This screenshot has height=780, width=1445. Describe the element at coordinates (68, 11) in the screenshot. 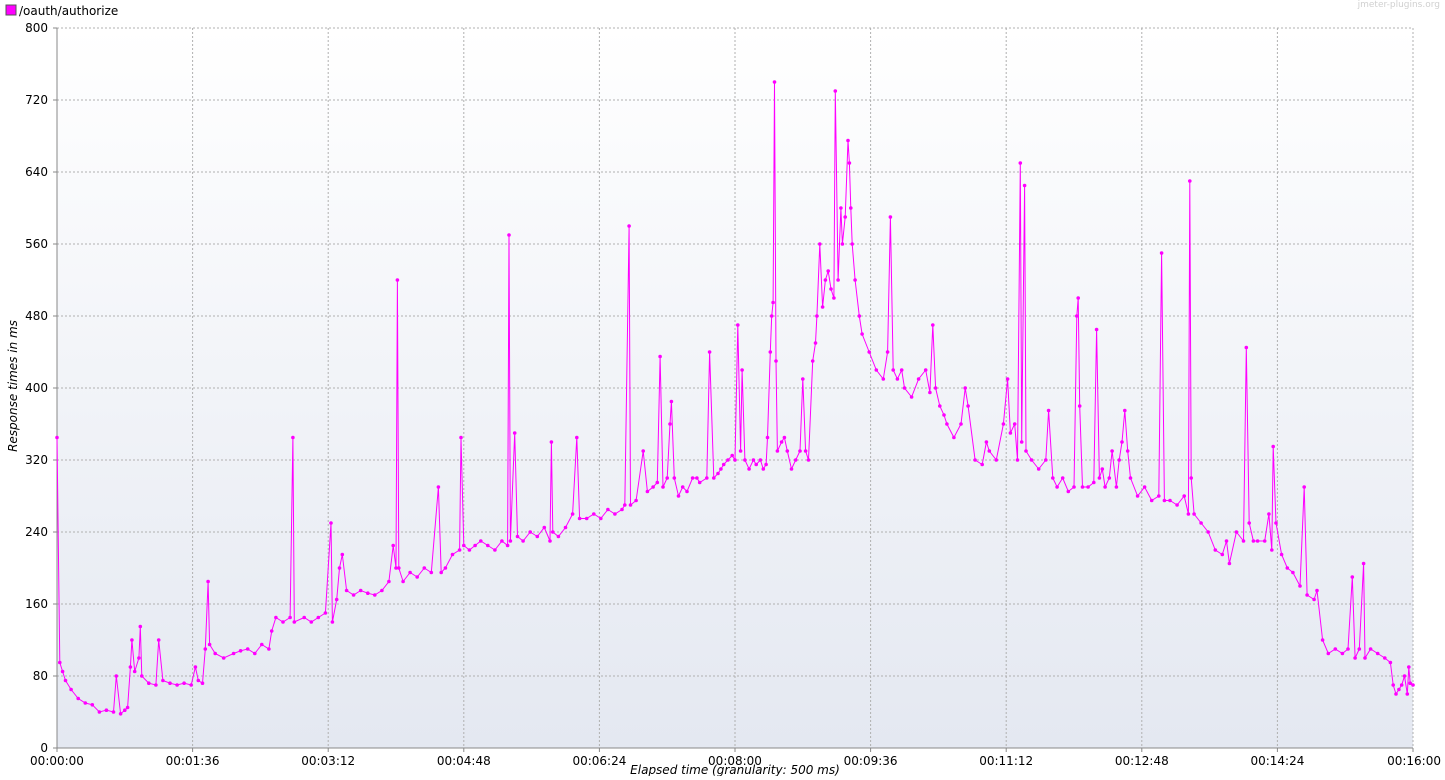

I see `legend-label: /oauth/authorize` at that location.